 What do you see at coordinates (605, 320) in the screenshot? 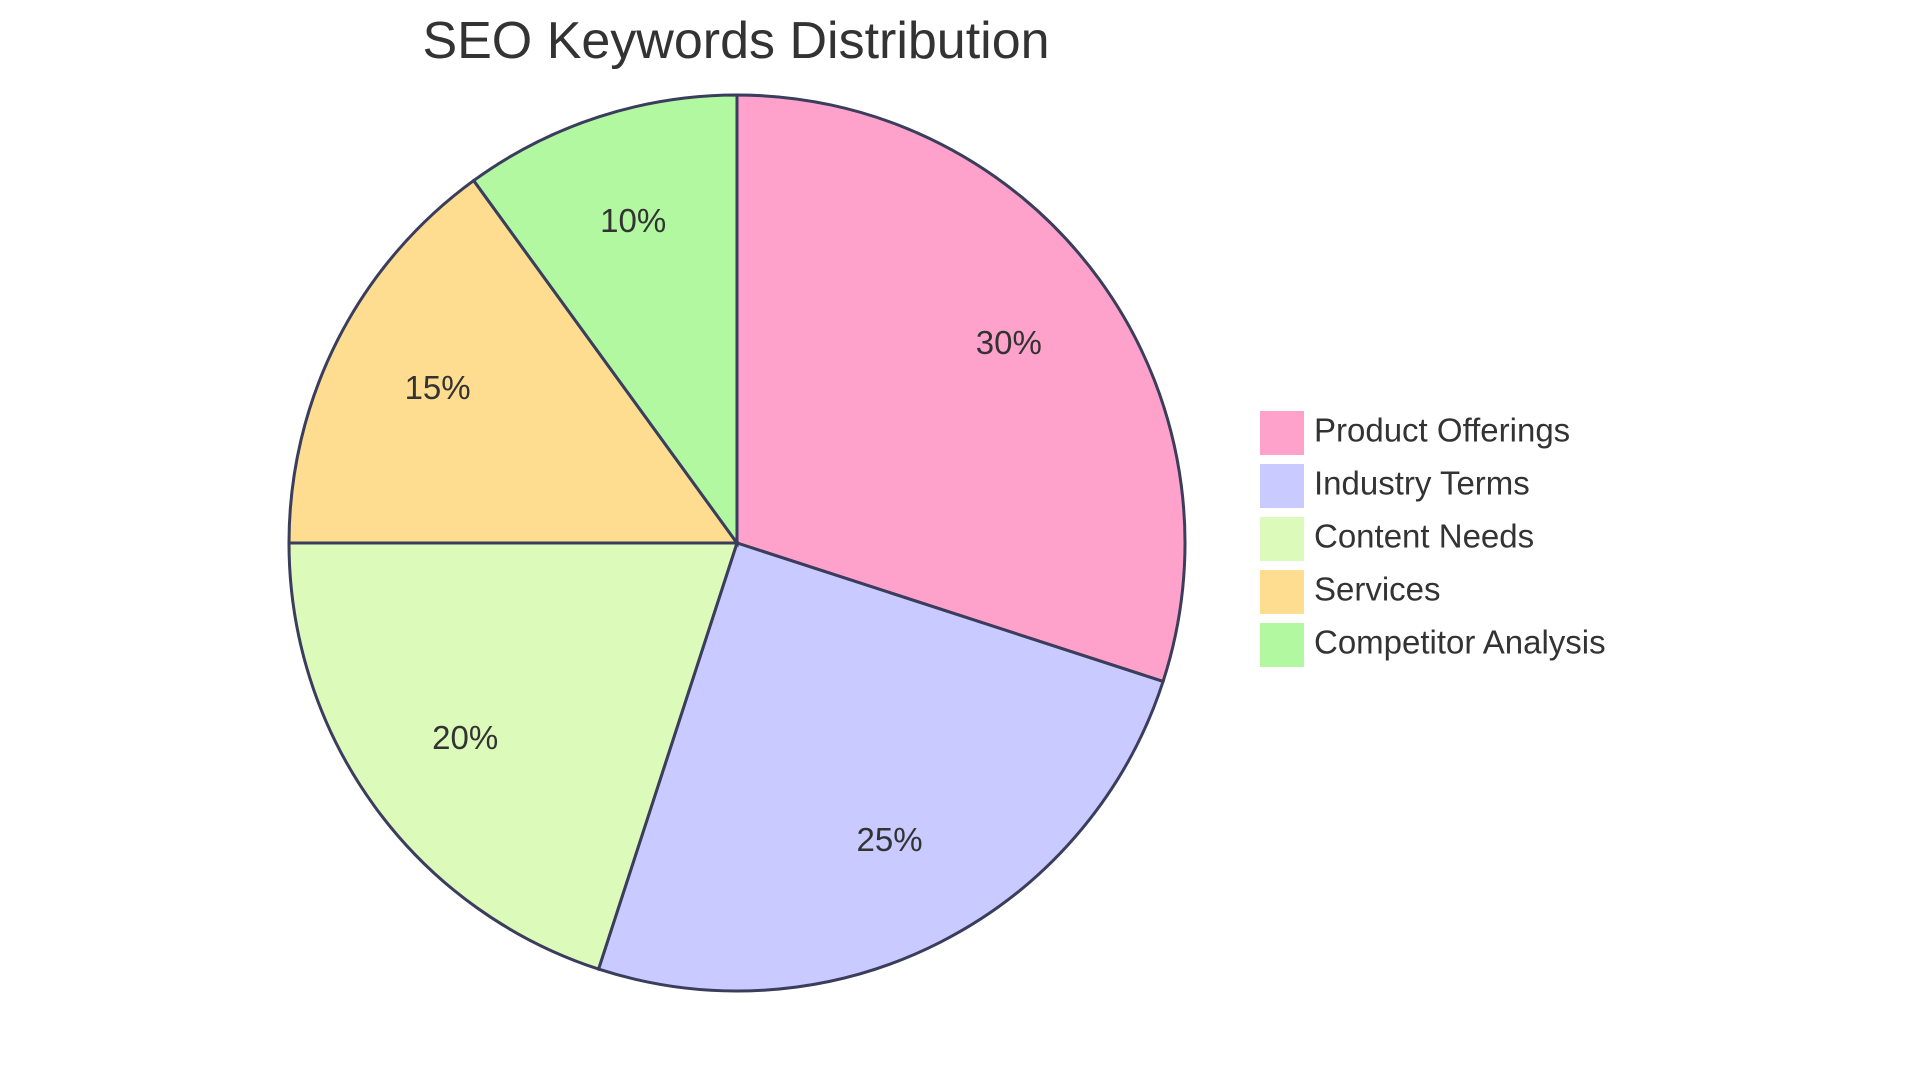
I see `pie-slice-competitor-analysis` at bounding box center [605, 320].